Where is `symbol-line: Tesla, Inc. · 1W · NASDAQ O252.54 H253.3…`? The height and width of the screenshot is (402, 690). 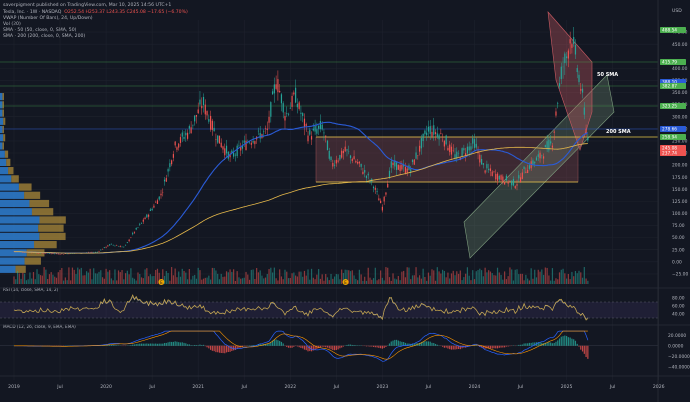 symbol-line: Tesla, Inc. · 1W · NASDAQ O252.54 H253.3… is located at coordinates (95, 12).